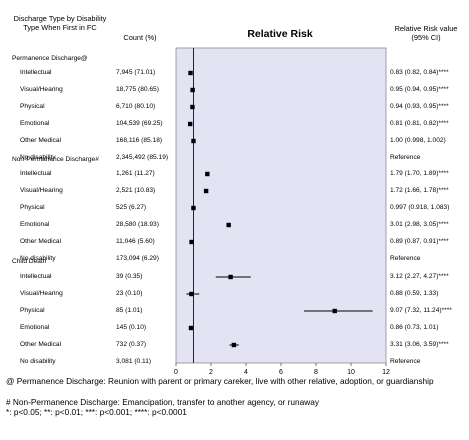  I want to click on x-tick-label: 2, so click(211, 372).